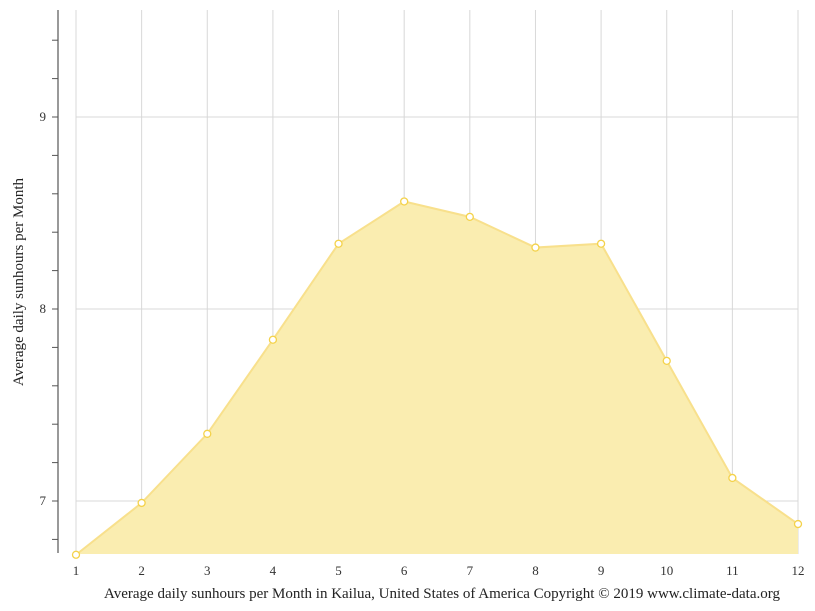 This screenshot has height=611, width=815. I want to click on y-tick-label: 8, so click(43, 308).